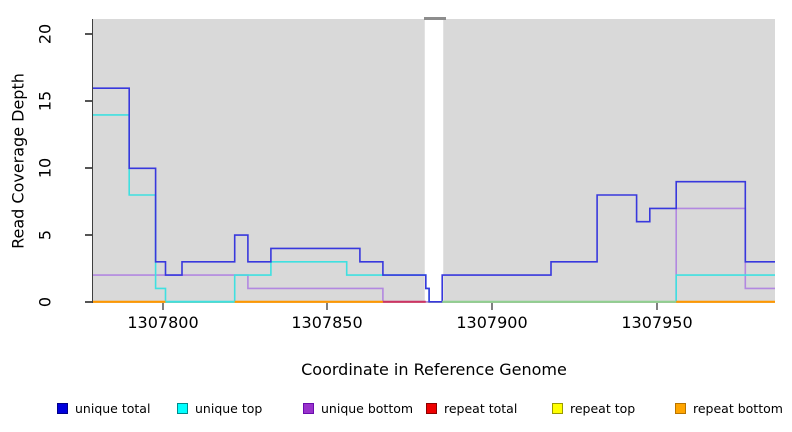 The width and height of the screenshot is (792, 432). Describe the element at coordinates (481, 408) in the screenshot. I see `legend-label: repeat total` at that location.